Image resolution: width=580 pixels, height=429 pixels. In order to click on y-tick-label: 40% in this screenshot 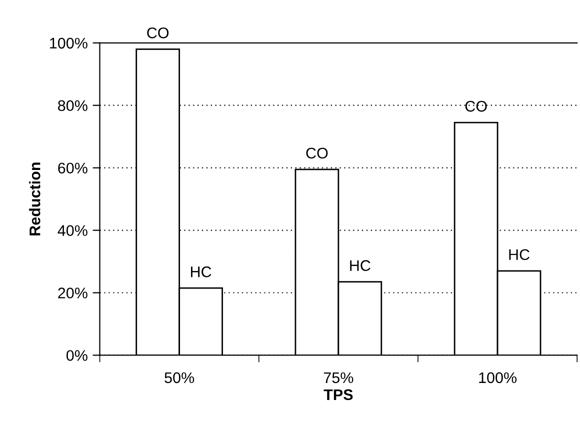, I will do `click(73, 230)`.